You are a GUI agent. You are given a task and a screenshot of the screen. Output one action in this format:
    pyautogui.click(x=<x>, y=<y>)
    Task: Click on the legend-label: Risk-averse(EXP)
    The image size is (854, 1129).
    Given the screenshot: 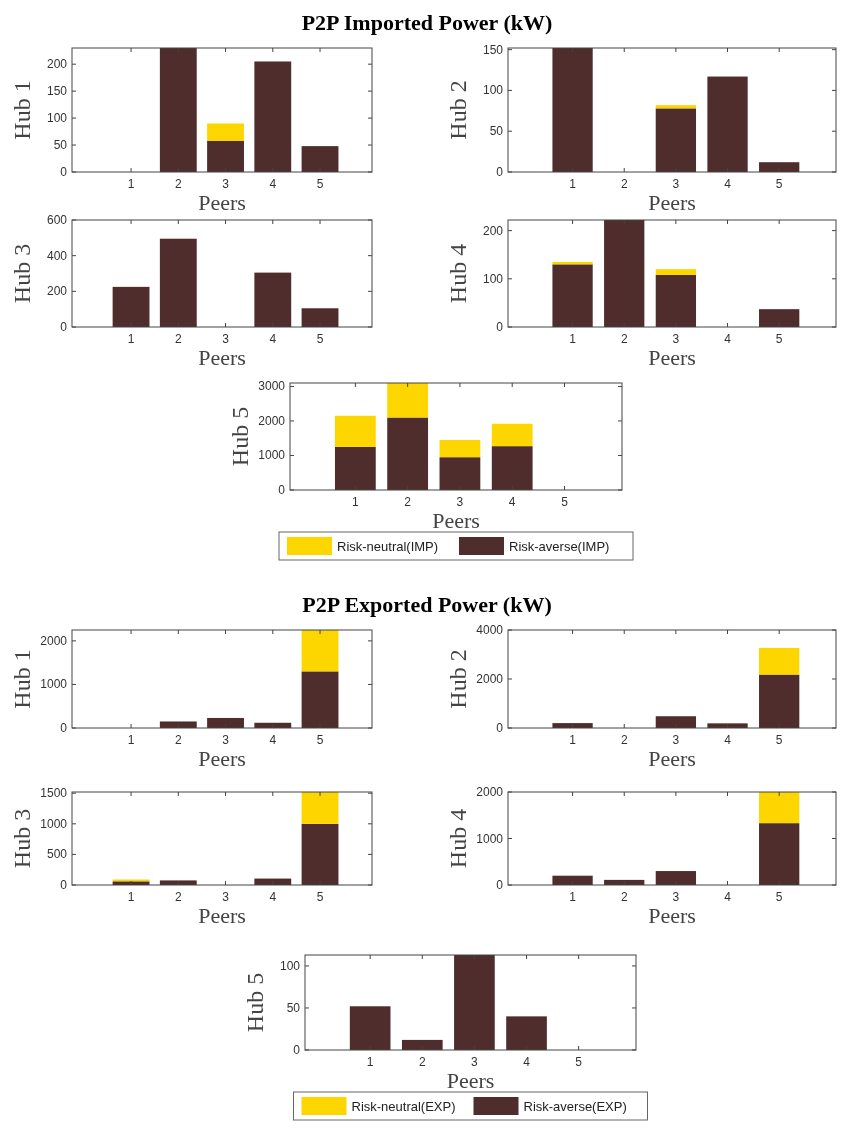 What is the action you would take?
    pyautogui.click(x=575, y=1106)
    